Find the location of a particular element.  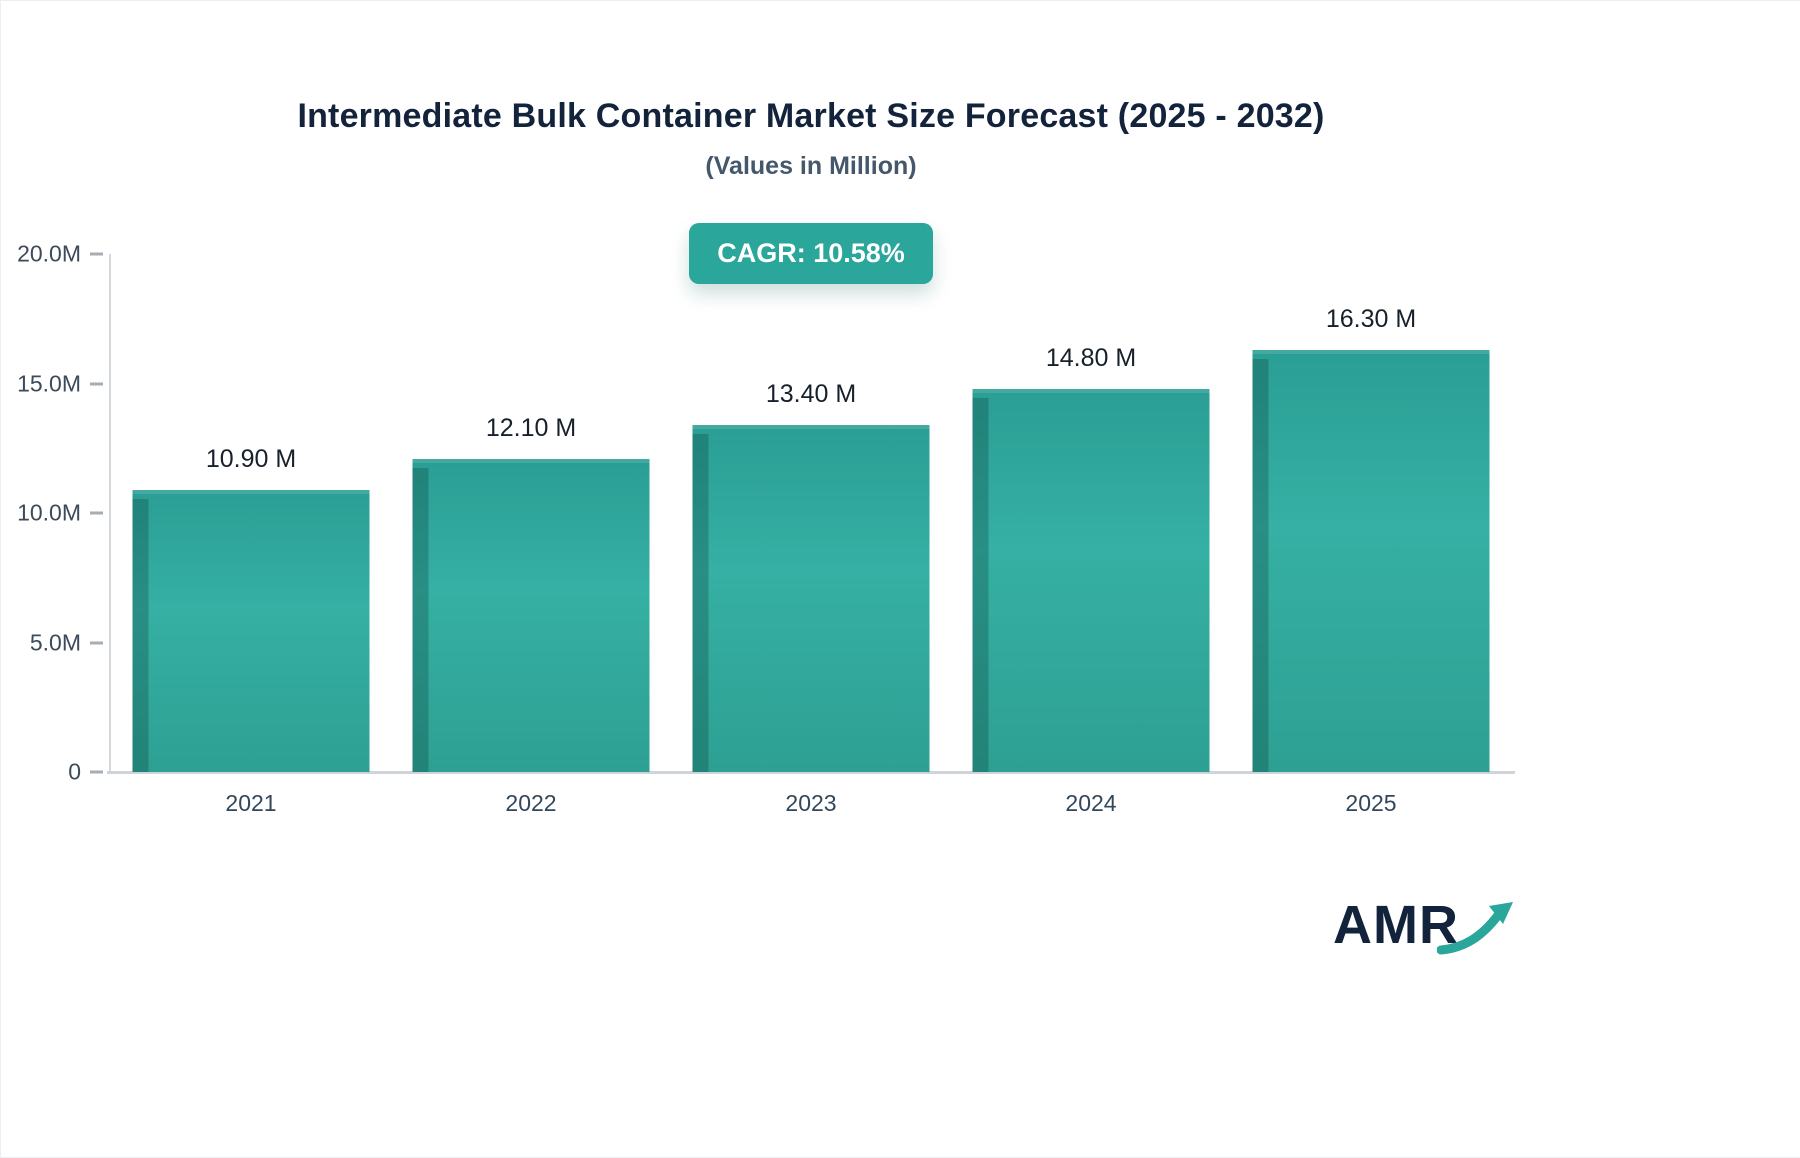

bar-2024 is located at coordinates (1091, 580).